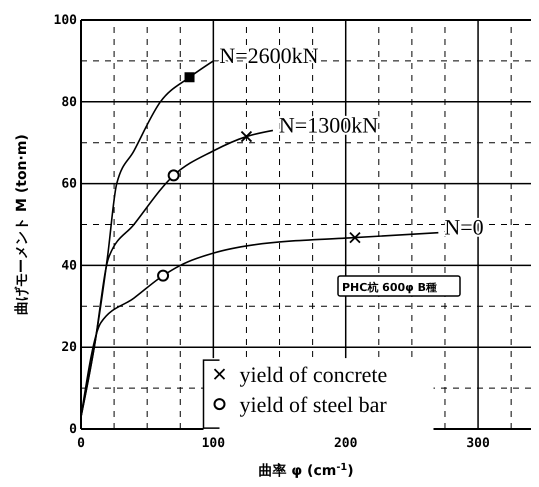  I want to click on y-tick-label: 0, so click(73, 429).